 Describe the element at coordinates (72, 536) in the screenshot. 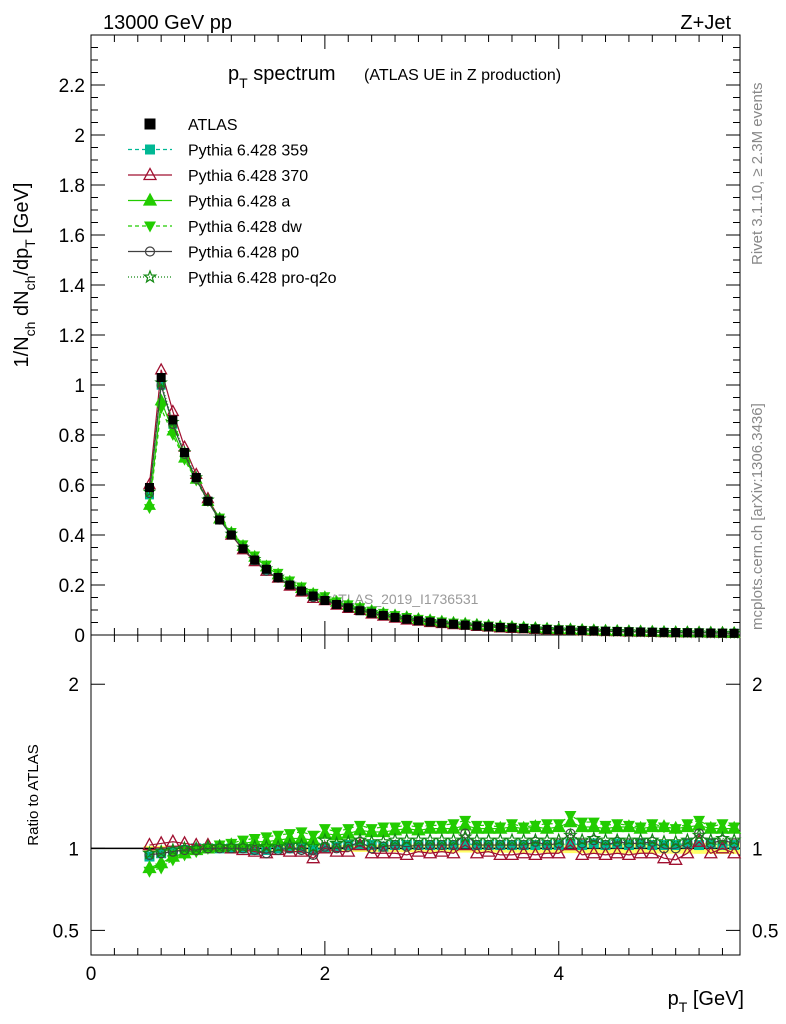

I see `y-tick-label-main: 0.4` at that location.